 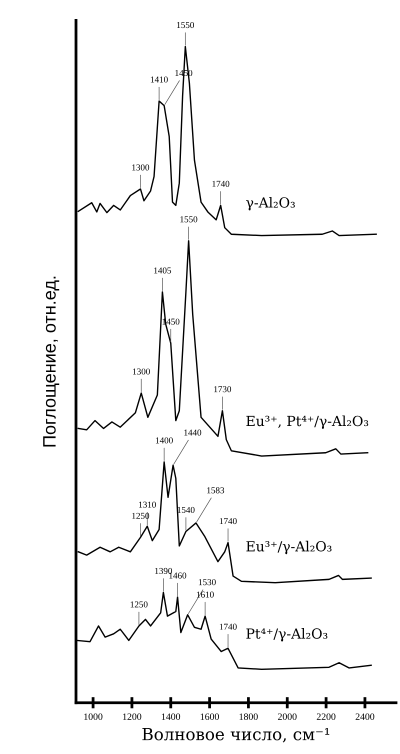 What do you see at coordinates (307, 422) in the screenshot?
I see `series-label: Eu³⁺, Pt⁴⁺/γ-Al₂O₃` at bounding box center [307, 422].